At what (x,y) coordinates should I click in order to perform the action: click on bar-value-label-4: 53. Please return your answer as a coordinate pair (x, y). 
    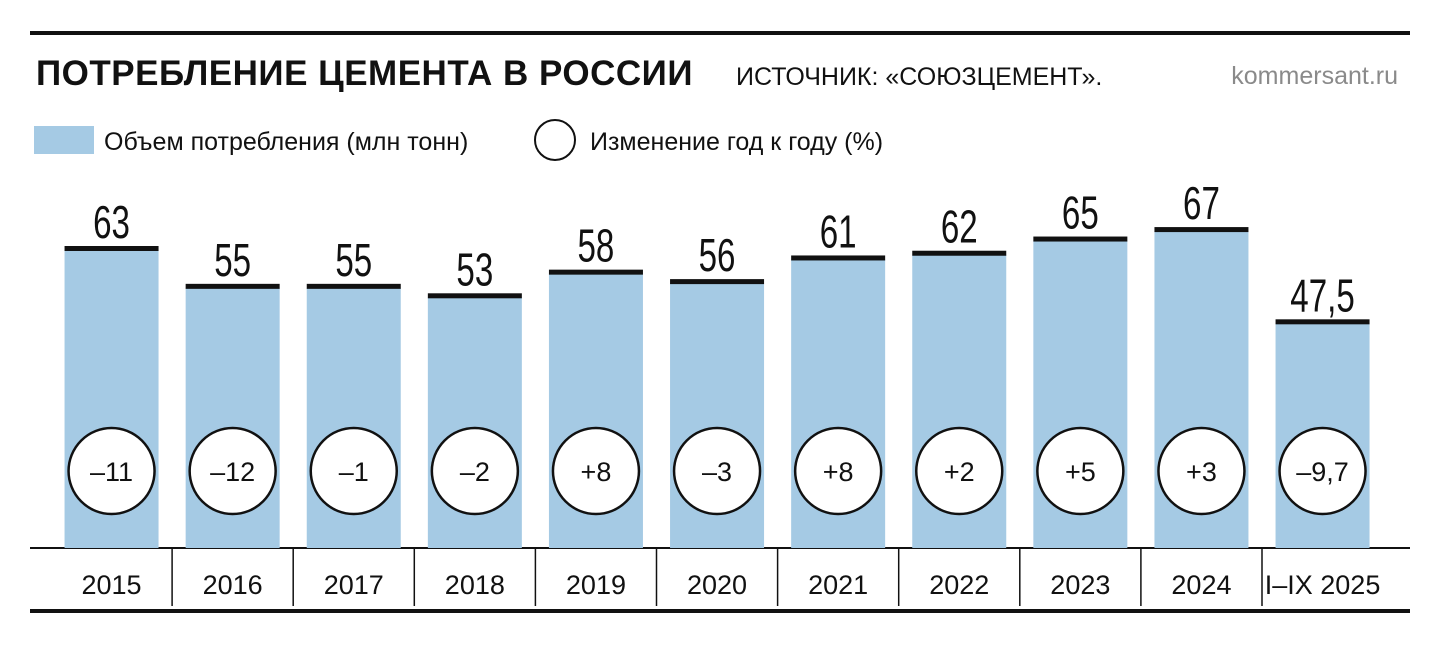
    Looking at the image, I should click on (474, 270).